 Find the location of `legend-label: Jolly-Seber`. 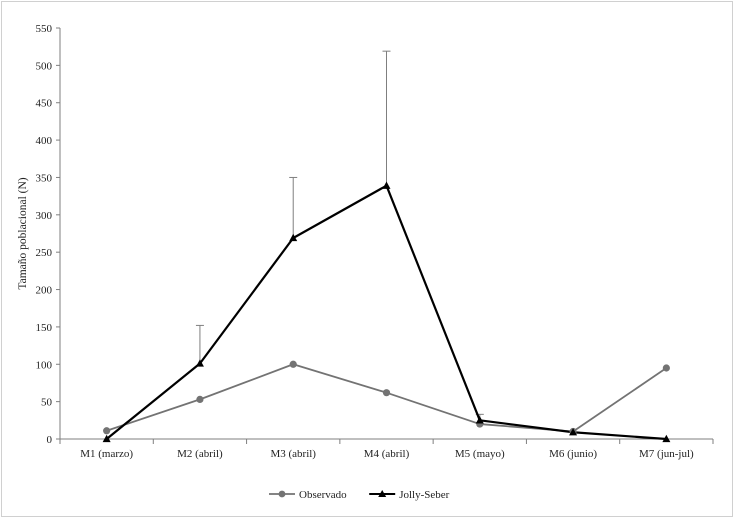

legend-label: Jolly-Seber is located at coordinates (424, 495).